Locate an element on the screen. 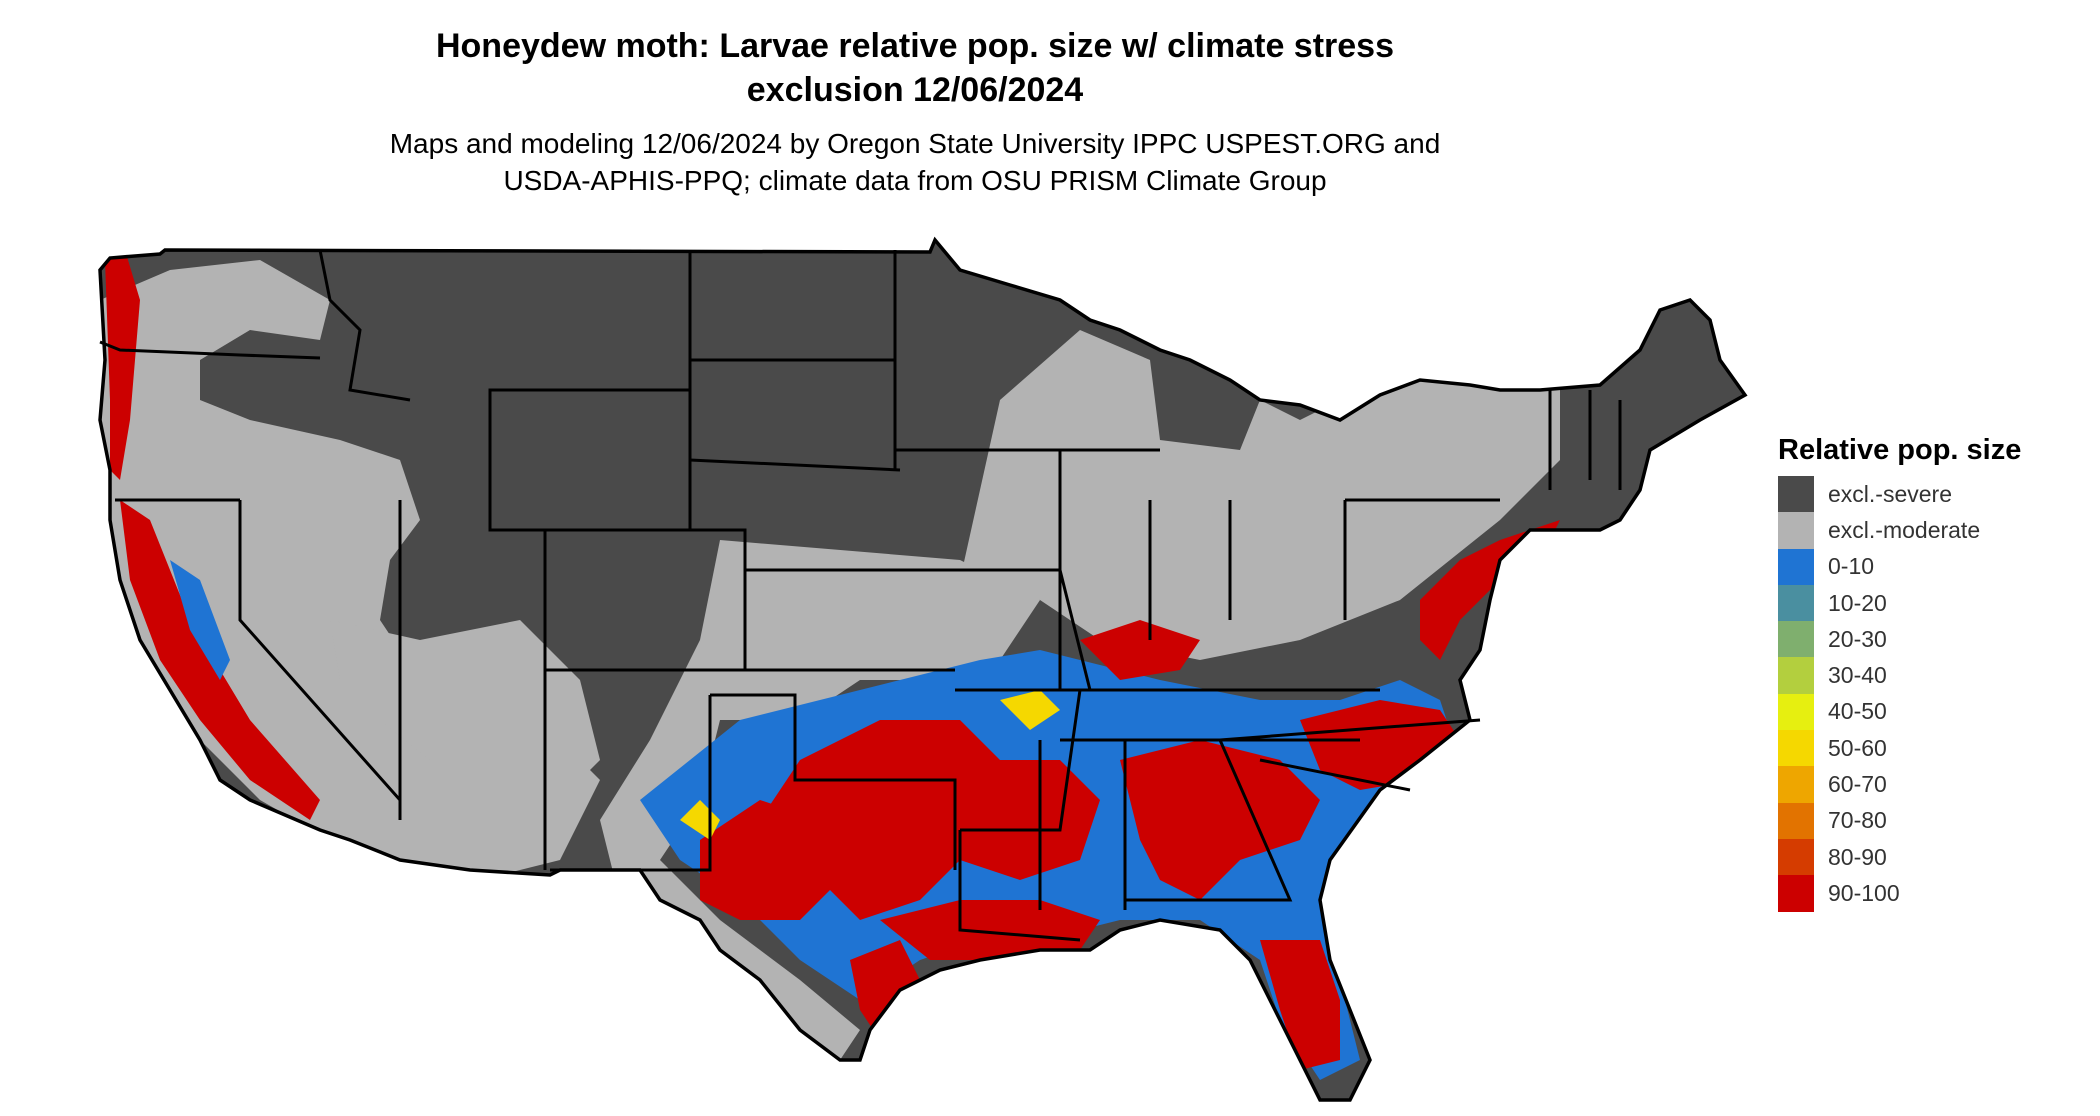 Image resolution: width=2100 pixels, height=1116 pixels. state-border-va-nc is located at coordinates (1350, 730).